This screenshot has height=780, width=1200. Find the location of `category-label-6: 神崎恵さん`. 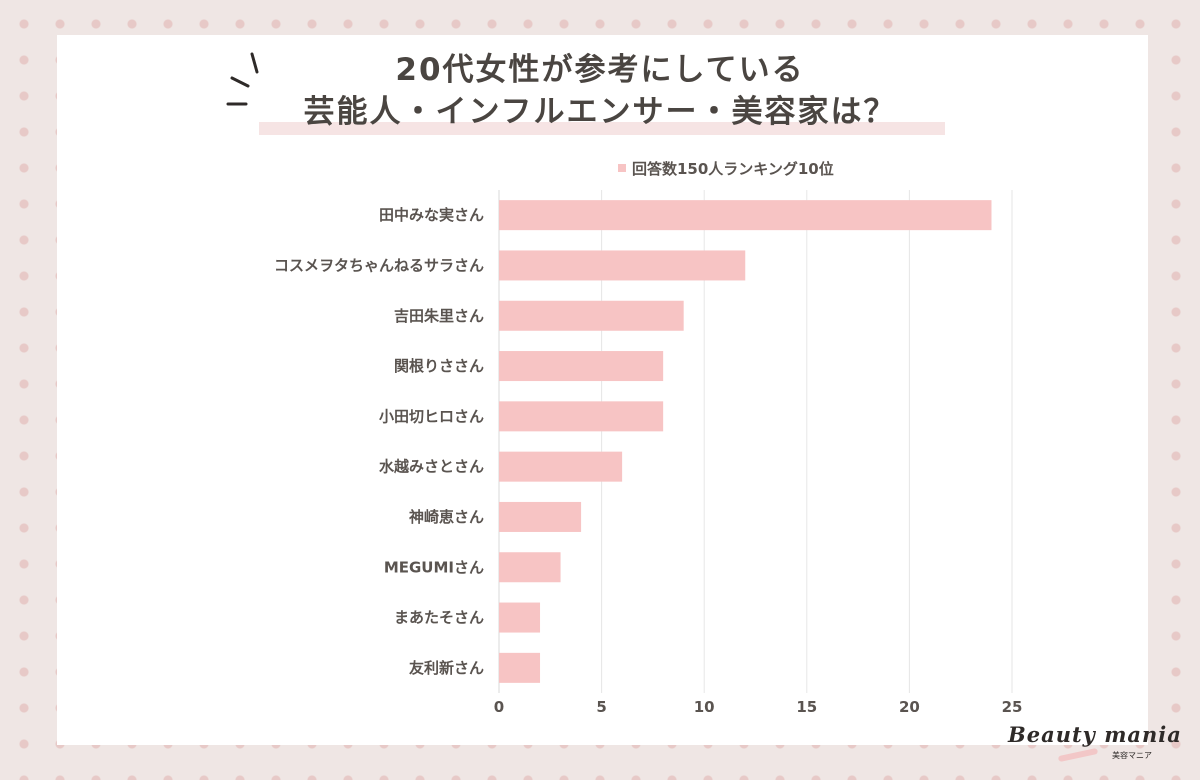

category-label-6: 神崎恵さん is located at coordinates (446, 517).